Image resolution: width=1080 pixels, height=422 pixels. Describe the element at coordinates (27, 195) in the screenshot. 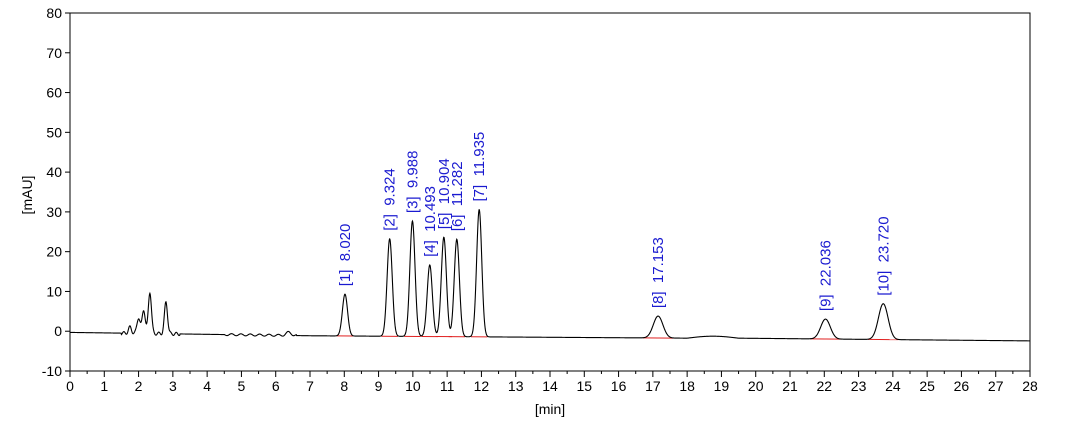

I see `y-axis-title: [mAU]` at that location.